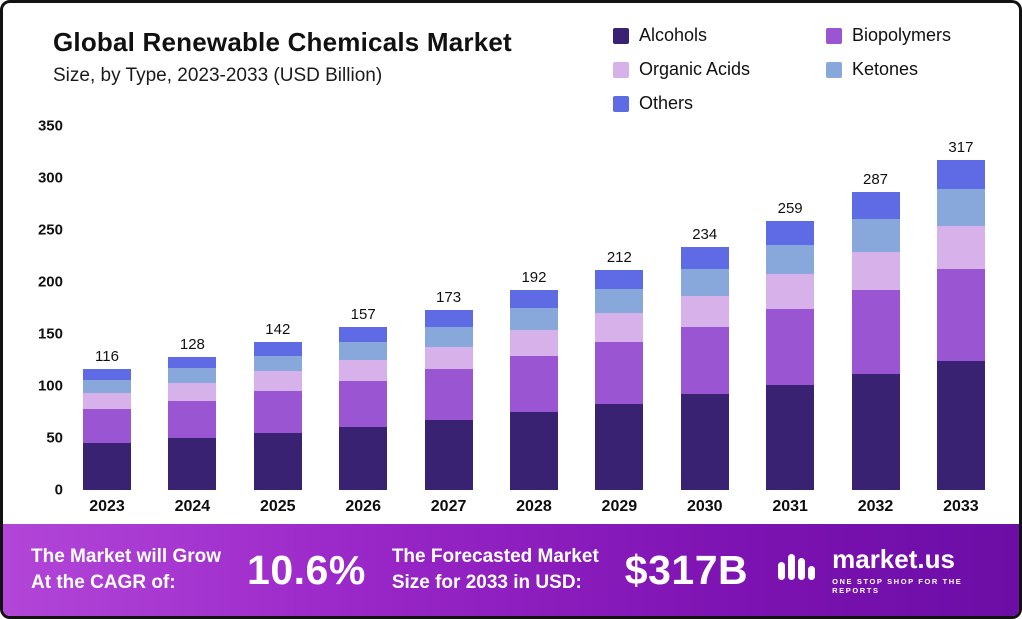  Describe the element at coordinates (961, 506) in the screenshot. I see `x-axis-label: 2033` at that location.